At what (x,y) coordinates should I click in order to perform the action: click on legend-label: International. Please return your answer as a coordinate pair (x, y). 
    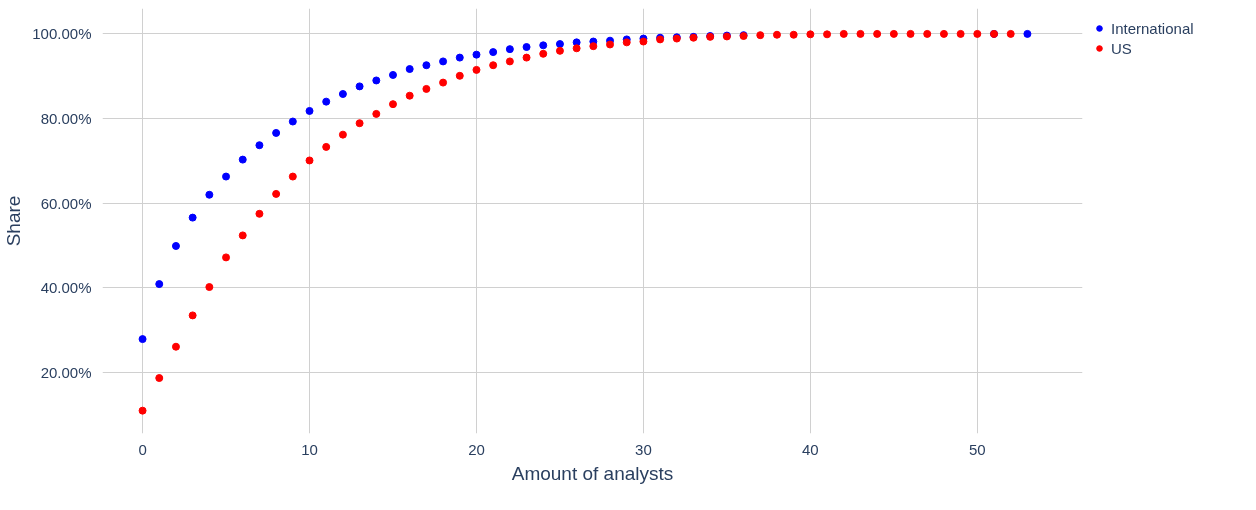
    Looking at the image, I should click on (1152, 28).